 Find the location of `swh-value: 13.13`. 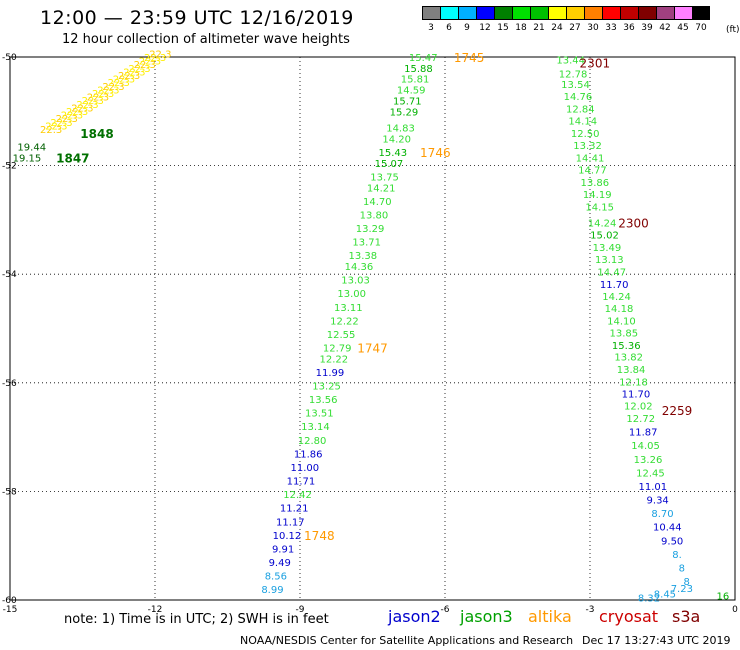

swh-value: 13.13 is located at coordinates (609, 260).